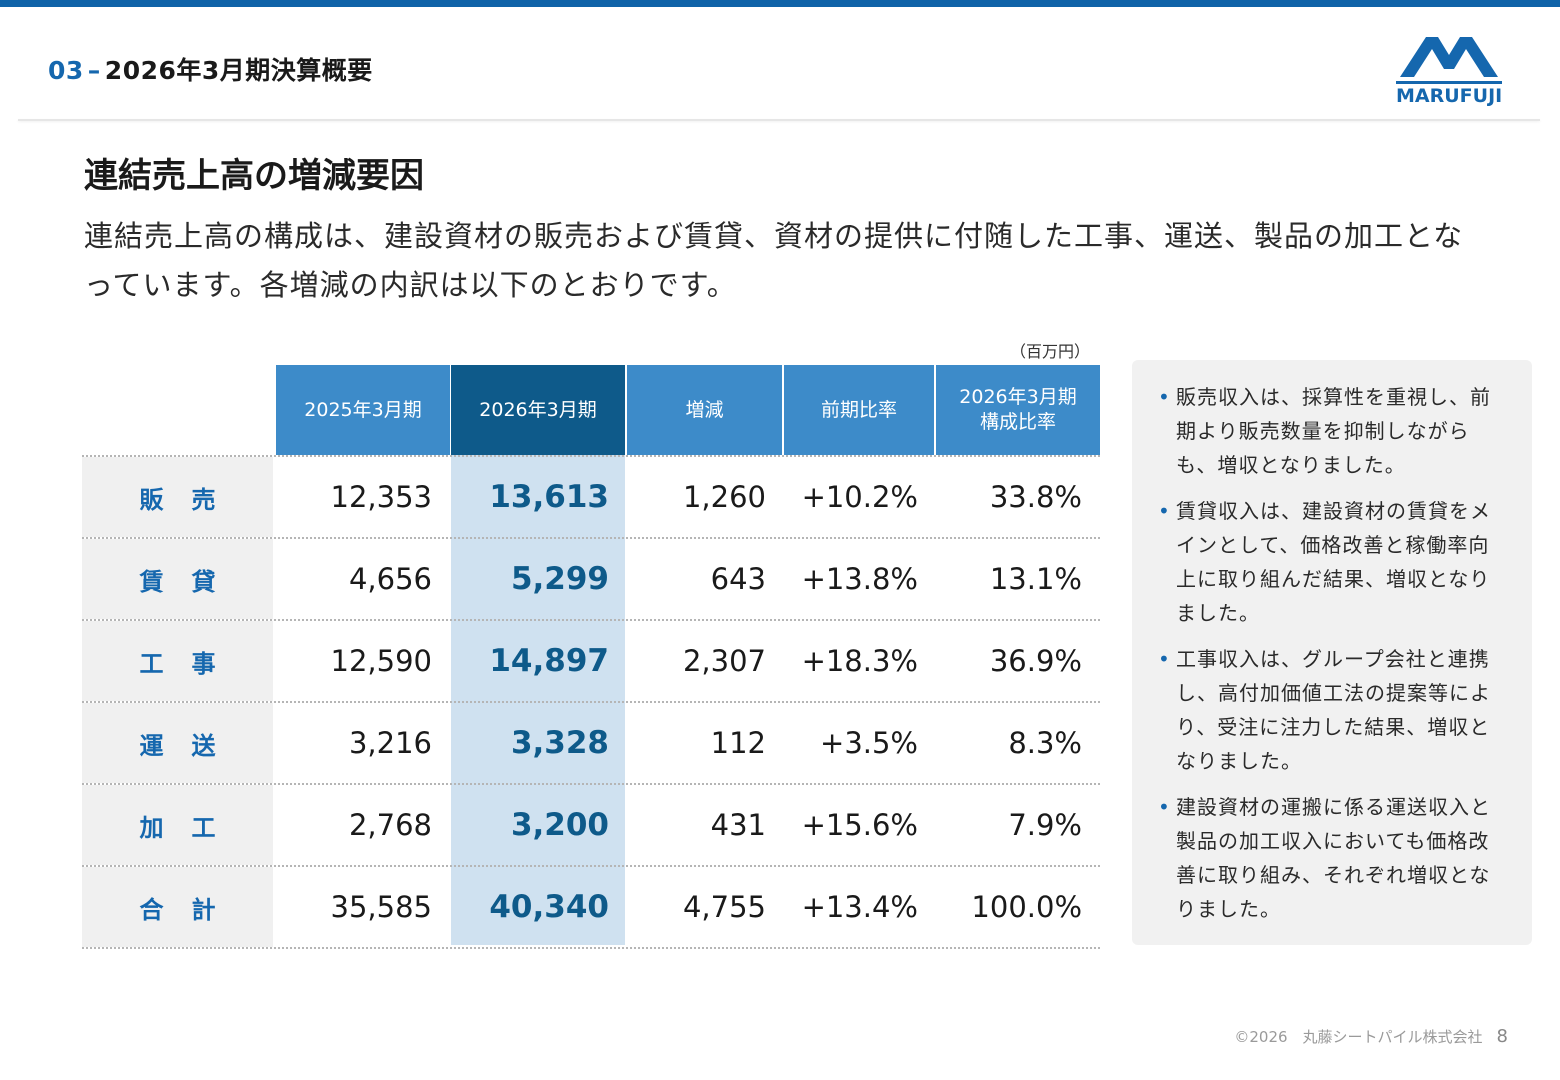 This screenshot has height=1080, width=1560. I want to click on cell-share: 33.8%, so click(1035, 497).